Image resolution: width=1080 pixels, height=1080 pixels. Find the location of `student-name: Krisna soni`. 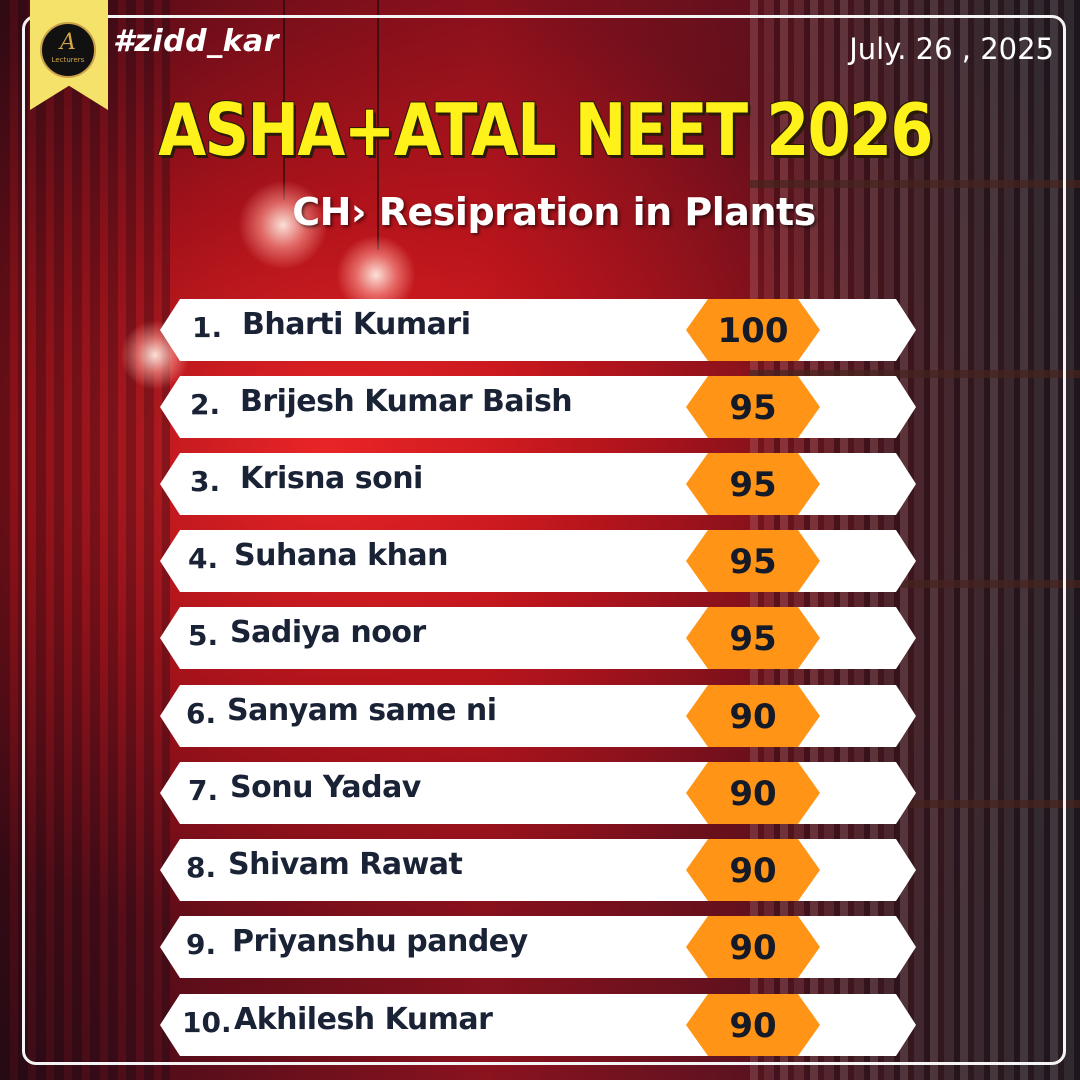

student-name: Krisna soni is located at coordinates (331, 478).